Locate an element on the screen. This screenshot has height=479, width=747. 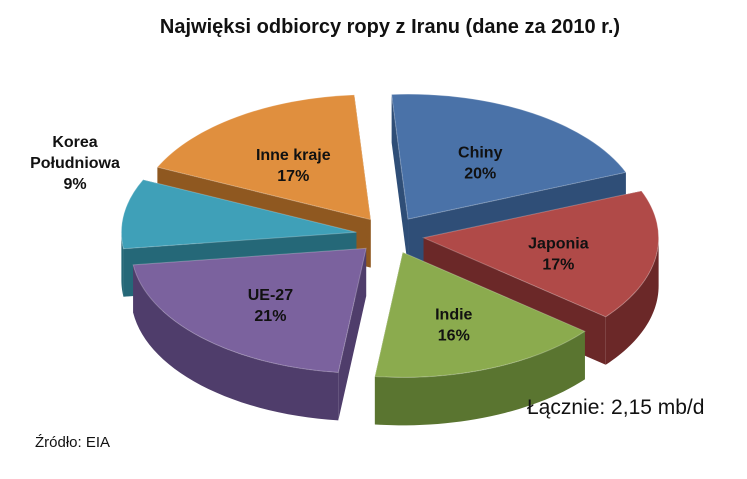
slice-label-indie: Indie 16% is located at coordinates (453, 326).